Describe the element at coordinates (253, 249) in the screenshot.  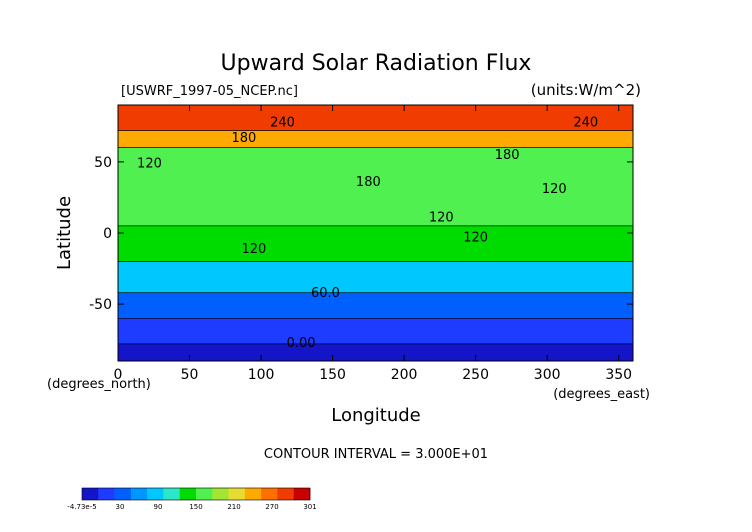
I see `contour-label-9: 120` at that location.